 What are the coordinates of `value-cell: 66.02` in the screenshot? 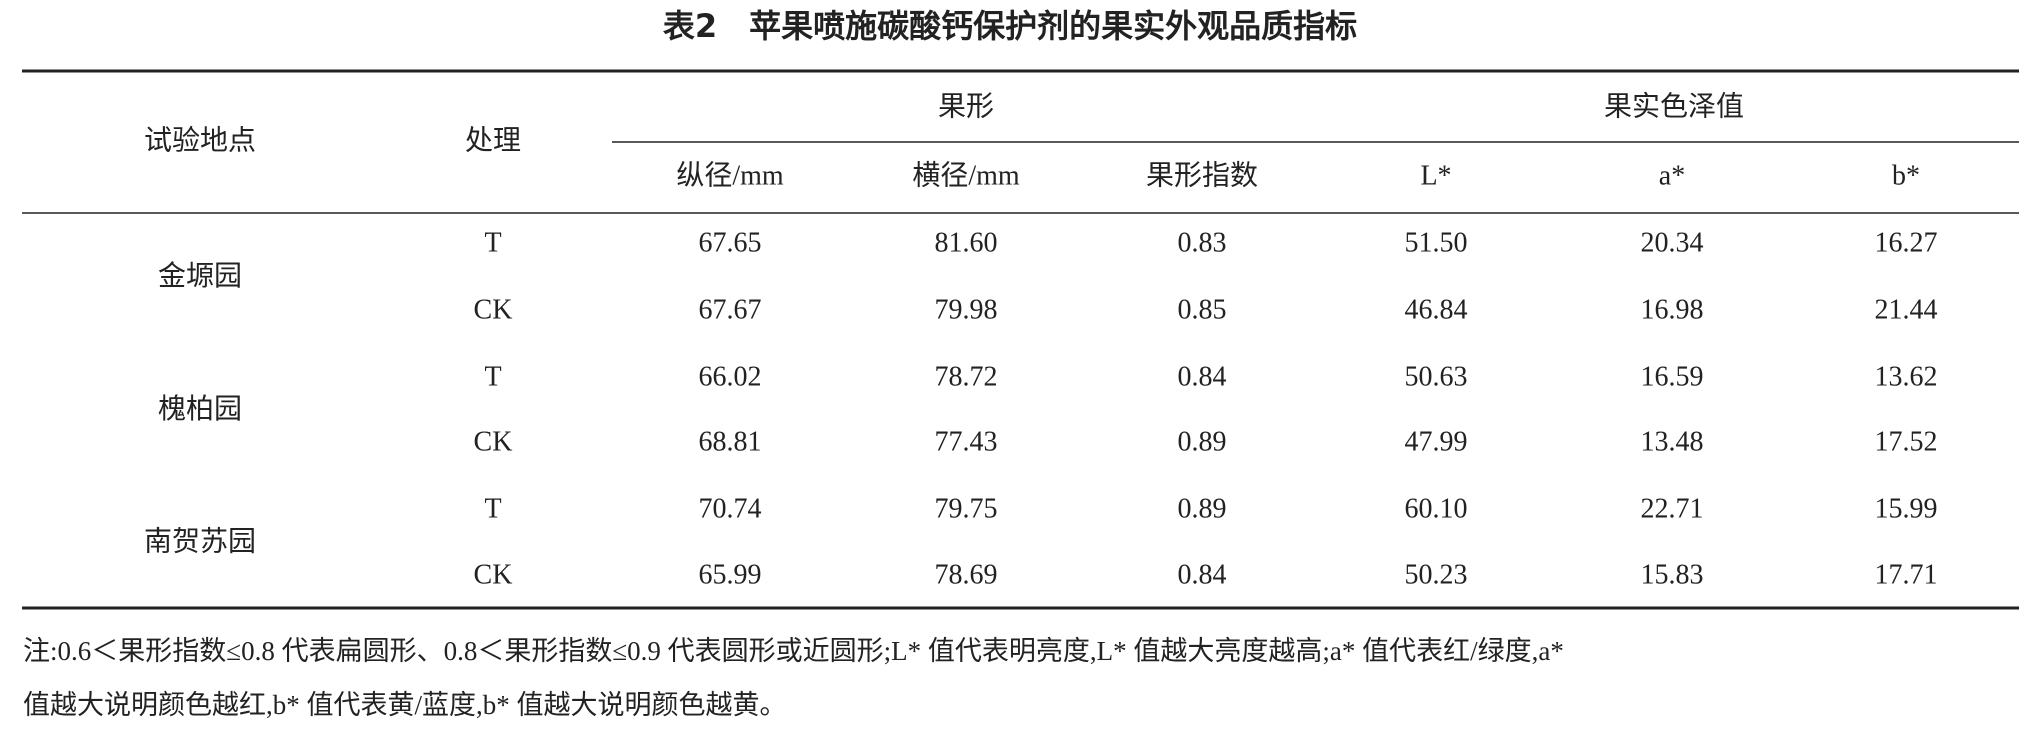 It's located at (730, 376).